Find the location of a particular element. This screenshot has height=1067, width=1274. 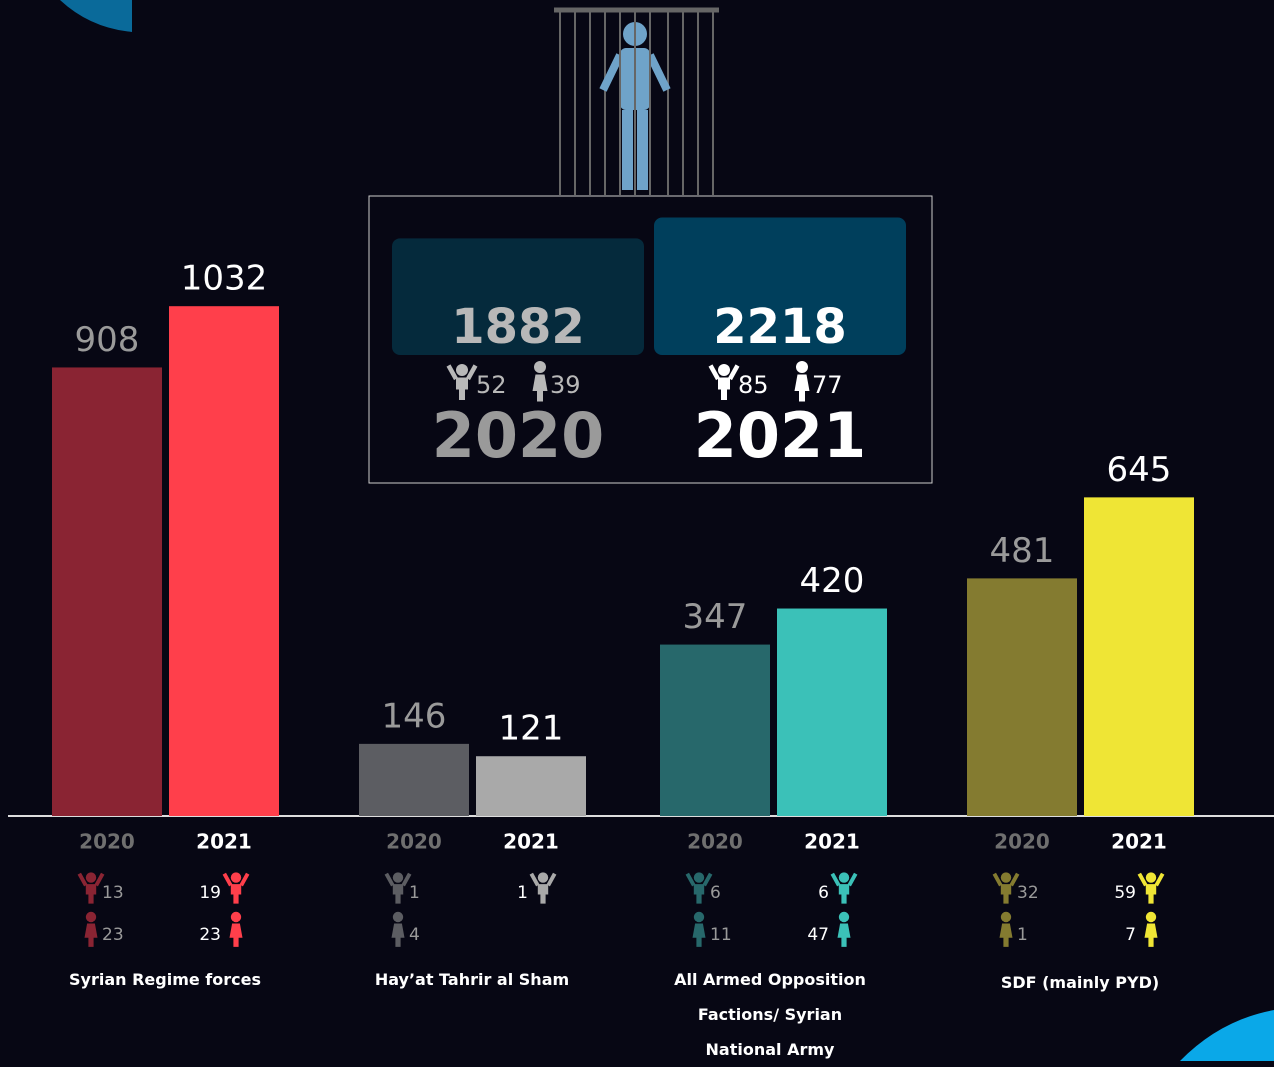

value-label: 146 is located at coordinates (414, 716).